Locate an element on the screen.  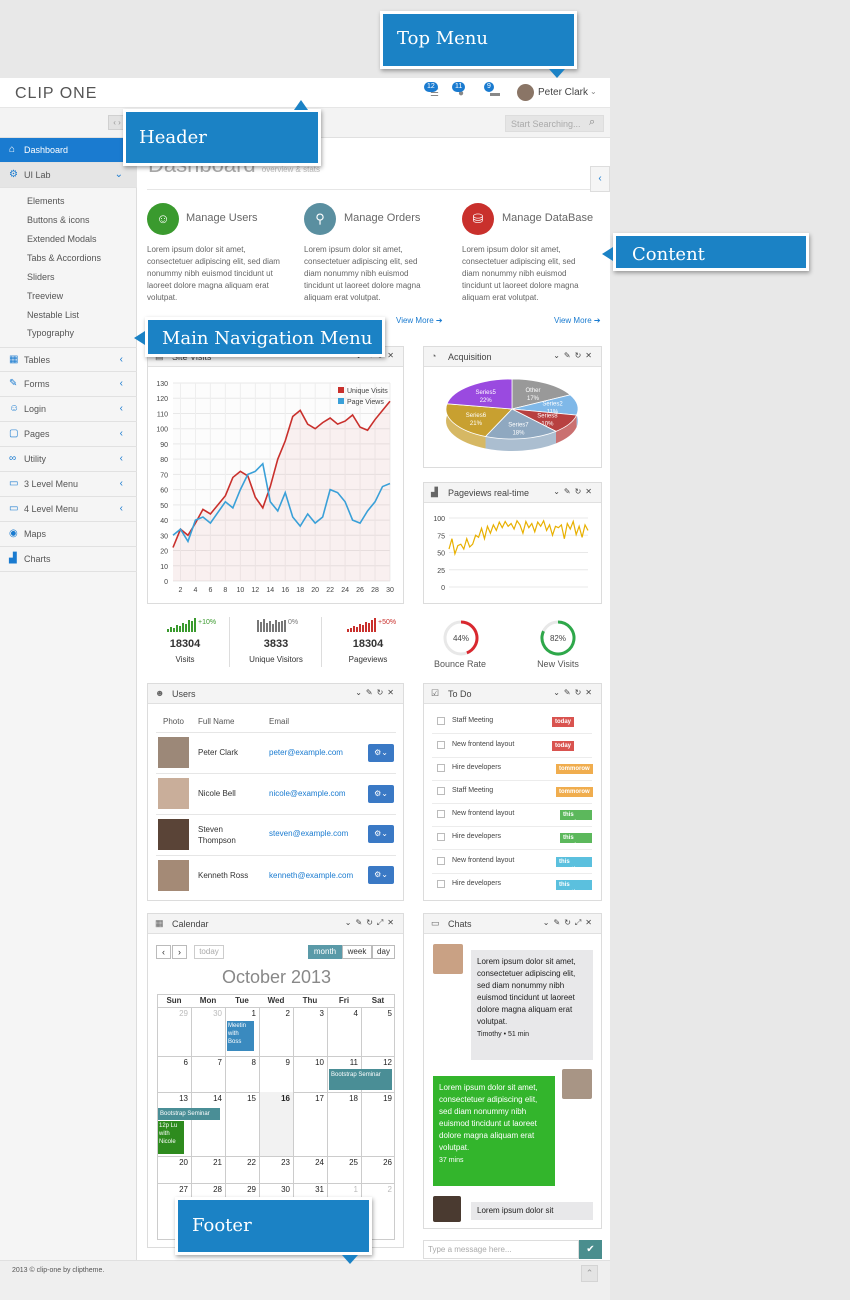
sidebar-item-ui-lab: ⚙ UI Lab ⌄ is located at coordinates (68, 175).